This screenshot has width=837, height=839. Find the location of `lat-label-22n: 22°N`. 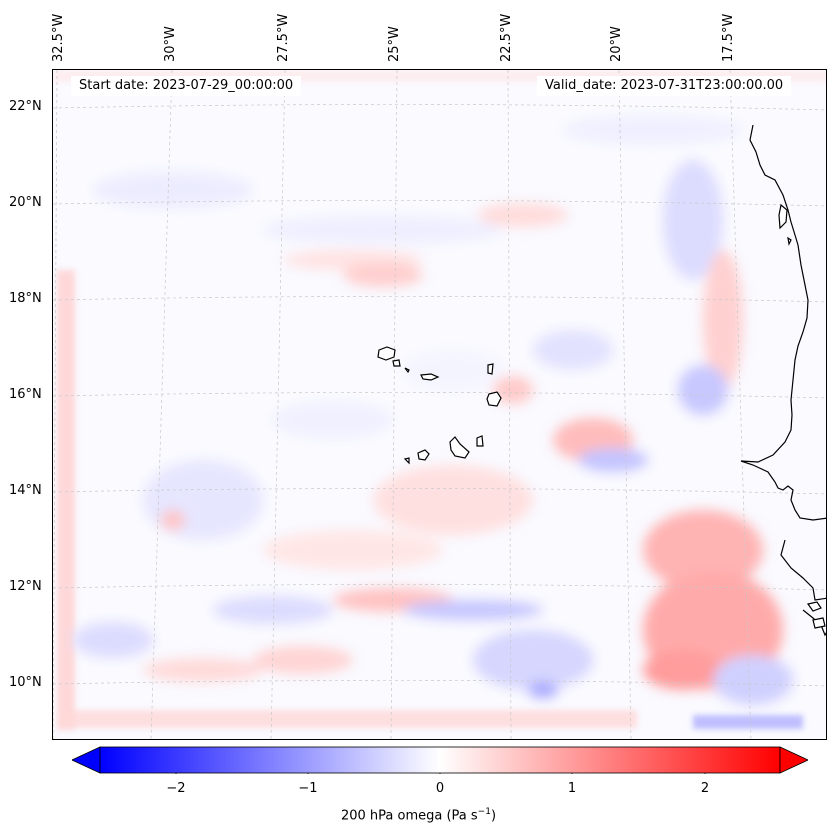

lat-label-22n: 22°N is located at coordinates (25, 106).